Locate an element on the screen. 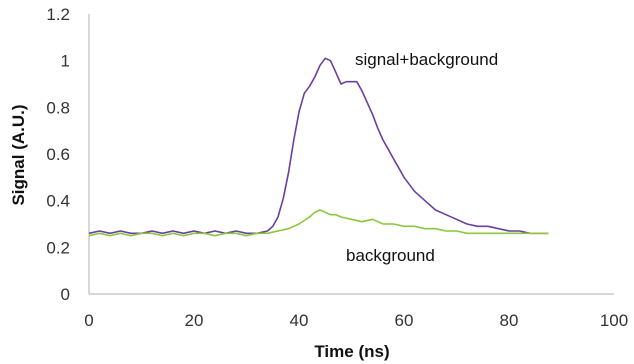 This screenshot has height=364, width=634. y-tick-label: 0.4 is located at coordinates (58, 201).